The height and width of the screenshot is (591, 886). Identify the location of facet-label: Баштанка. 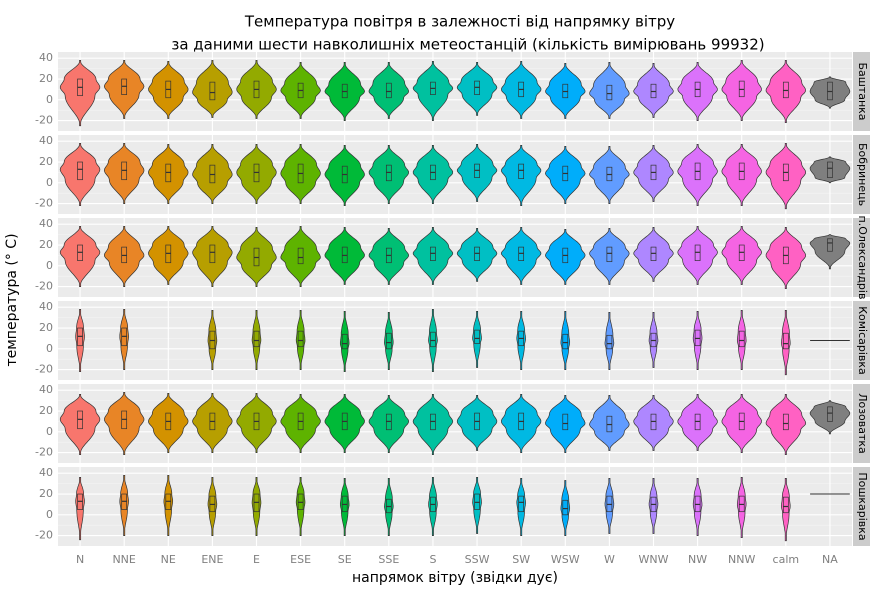
(862, 91).